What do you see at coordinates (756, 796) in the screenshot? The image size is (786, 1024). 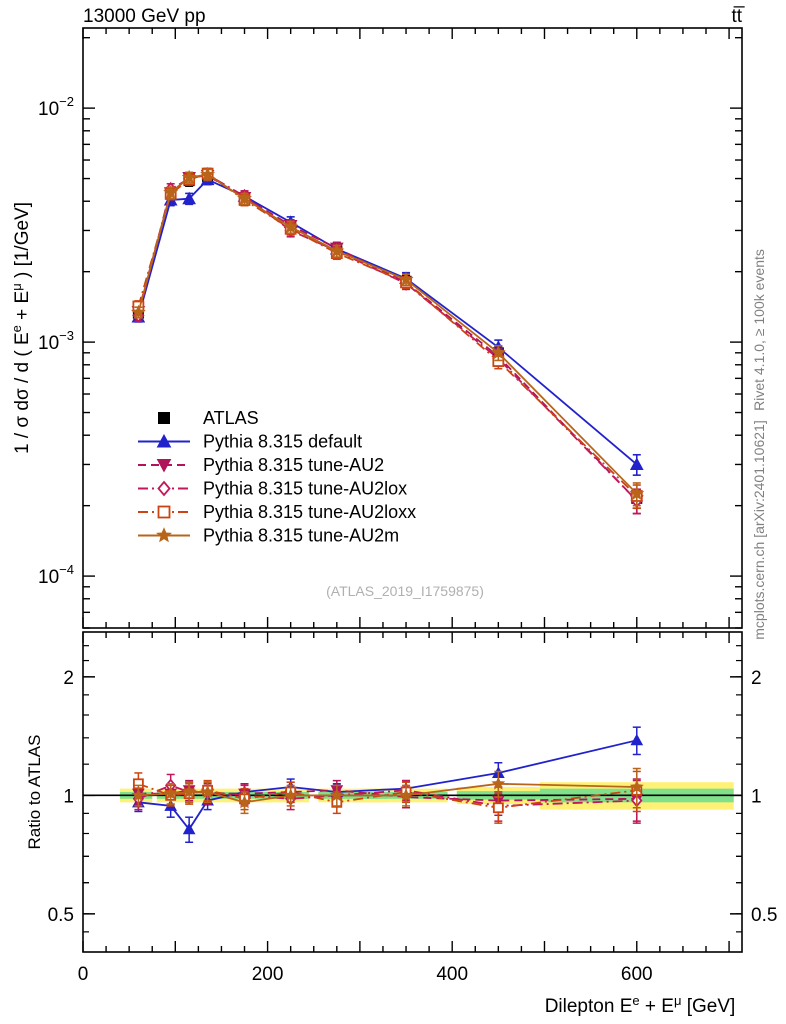 I see `ratio-y-tick-label-right: 1` at bounding box center [756, 796].